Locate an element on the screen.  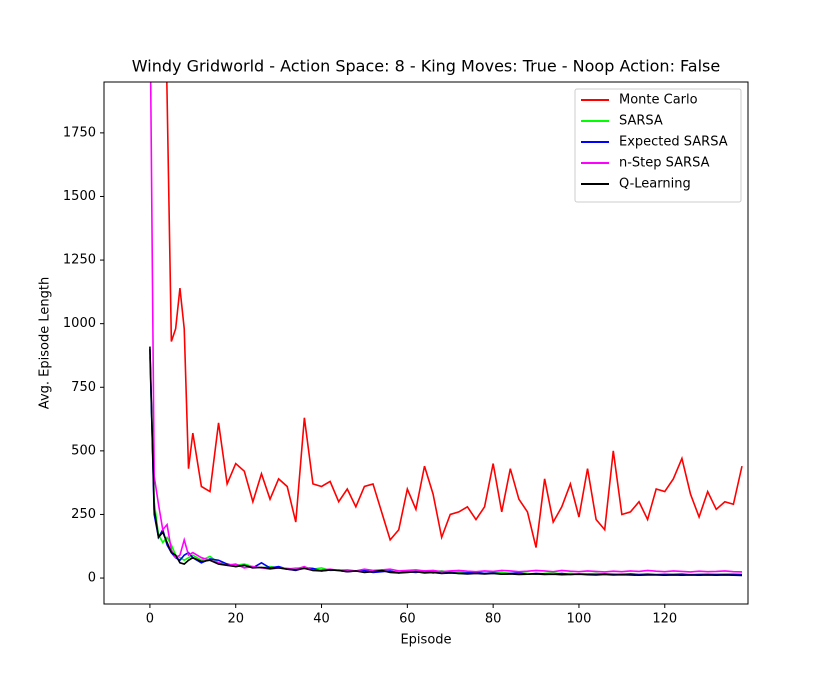
x-tick-label: 60 is located at coordinates (407, 619).